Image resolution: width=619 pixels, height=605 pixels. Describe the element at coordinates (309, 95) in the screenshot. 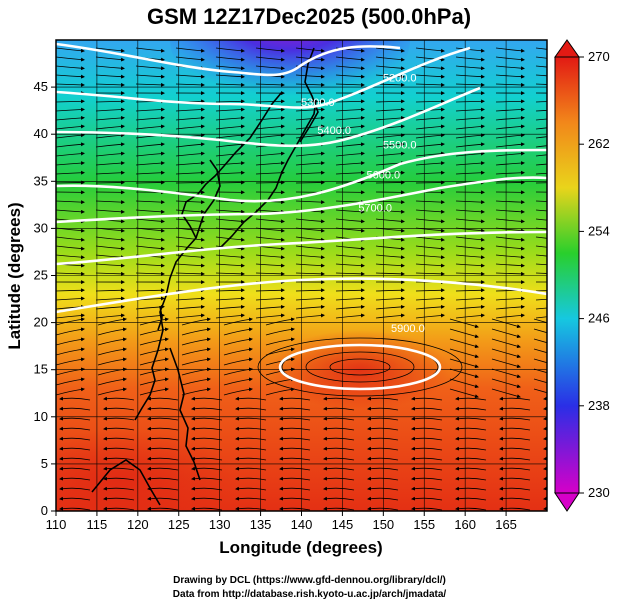

I see `coast-sakhalin-hokkaido` at that location.